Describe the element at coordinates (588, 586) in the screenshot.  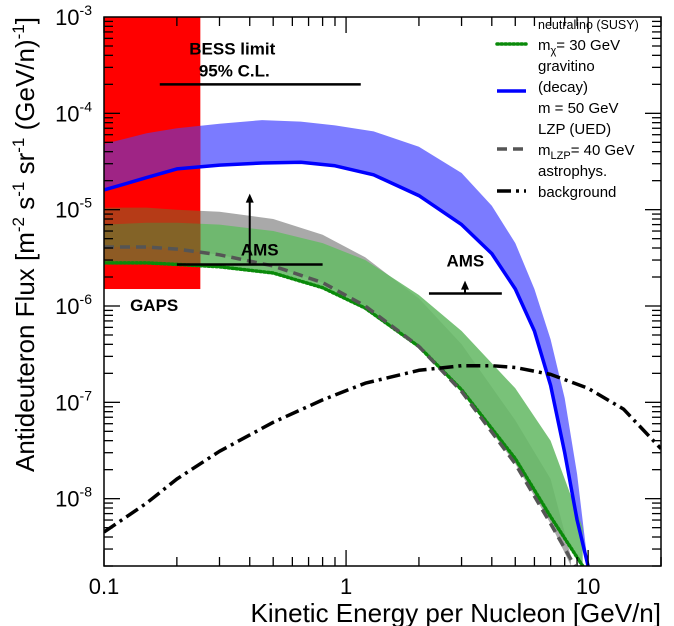
I see `x-tick-label: 10` at that location.